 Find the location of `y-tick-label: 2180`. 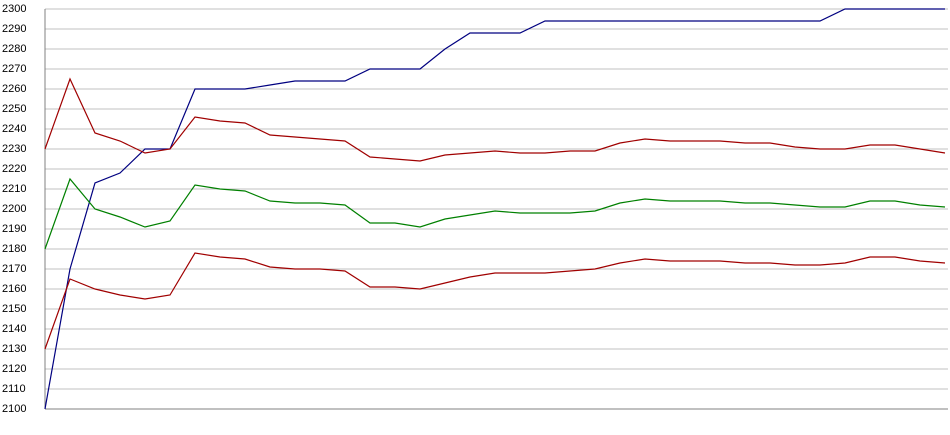

y-tick-label: 2180 is located at coordinates (14, 249).